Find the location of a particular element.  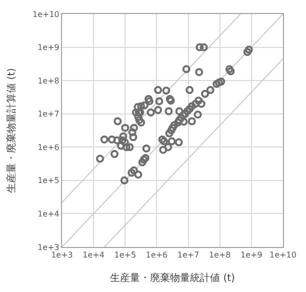

x-tick-label: 1e+7 is located at coordinates (188, 255).